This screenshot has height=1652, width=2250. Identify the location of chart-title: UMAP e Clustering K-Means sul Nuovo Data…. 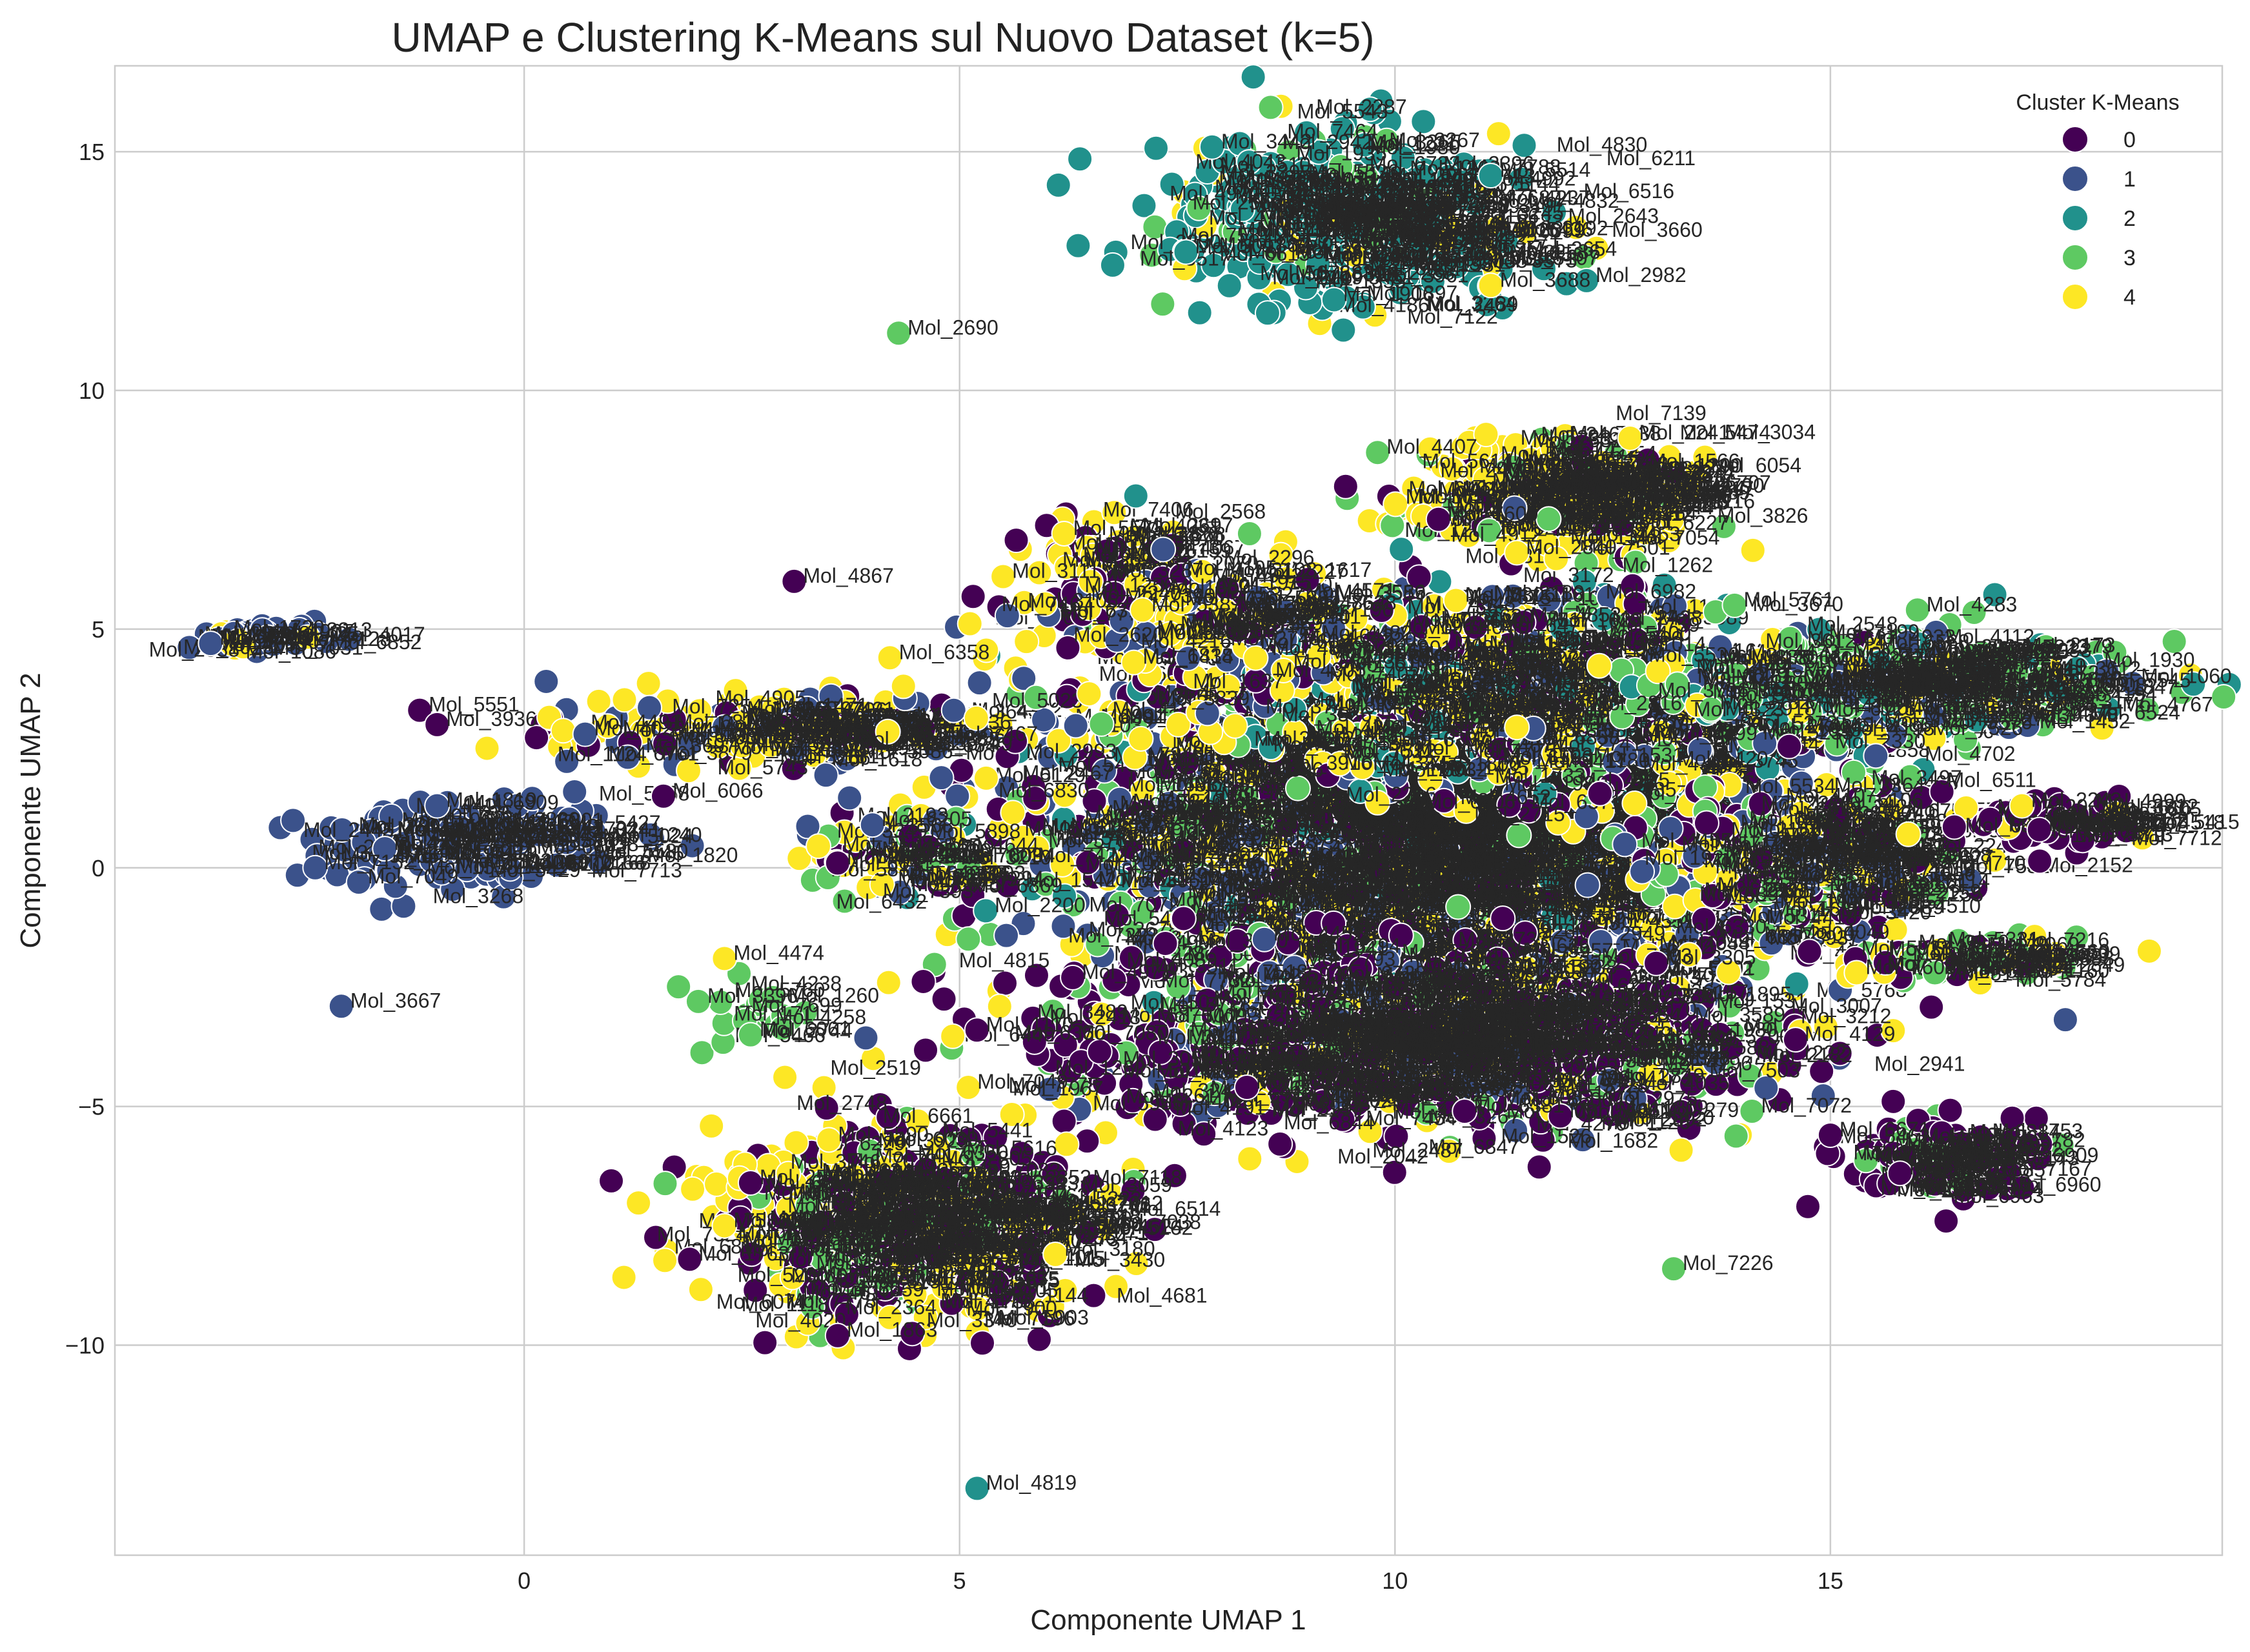
(883, 37).